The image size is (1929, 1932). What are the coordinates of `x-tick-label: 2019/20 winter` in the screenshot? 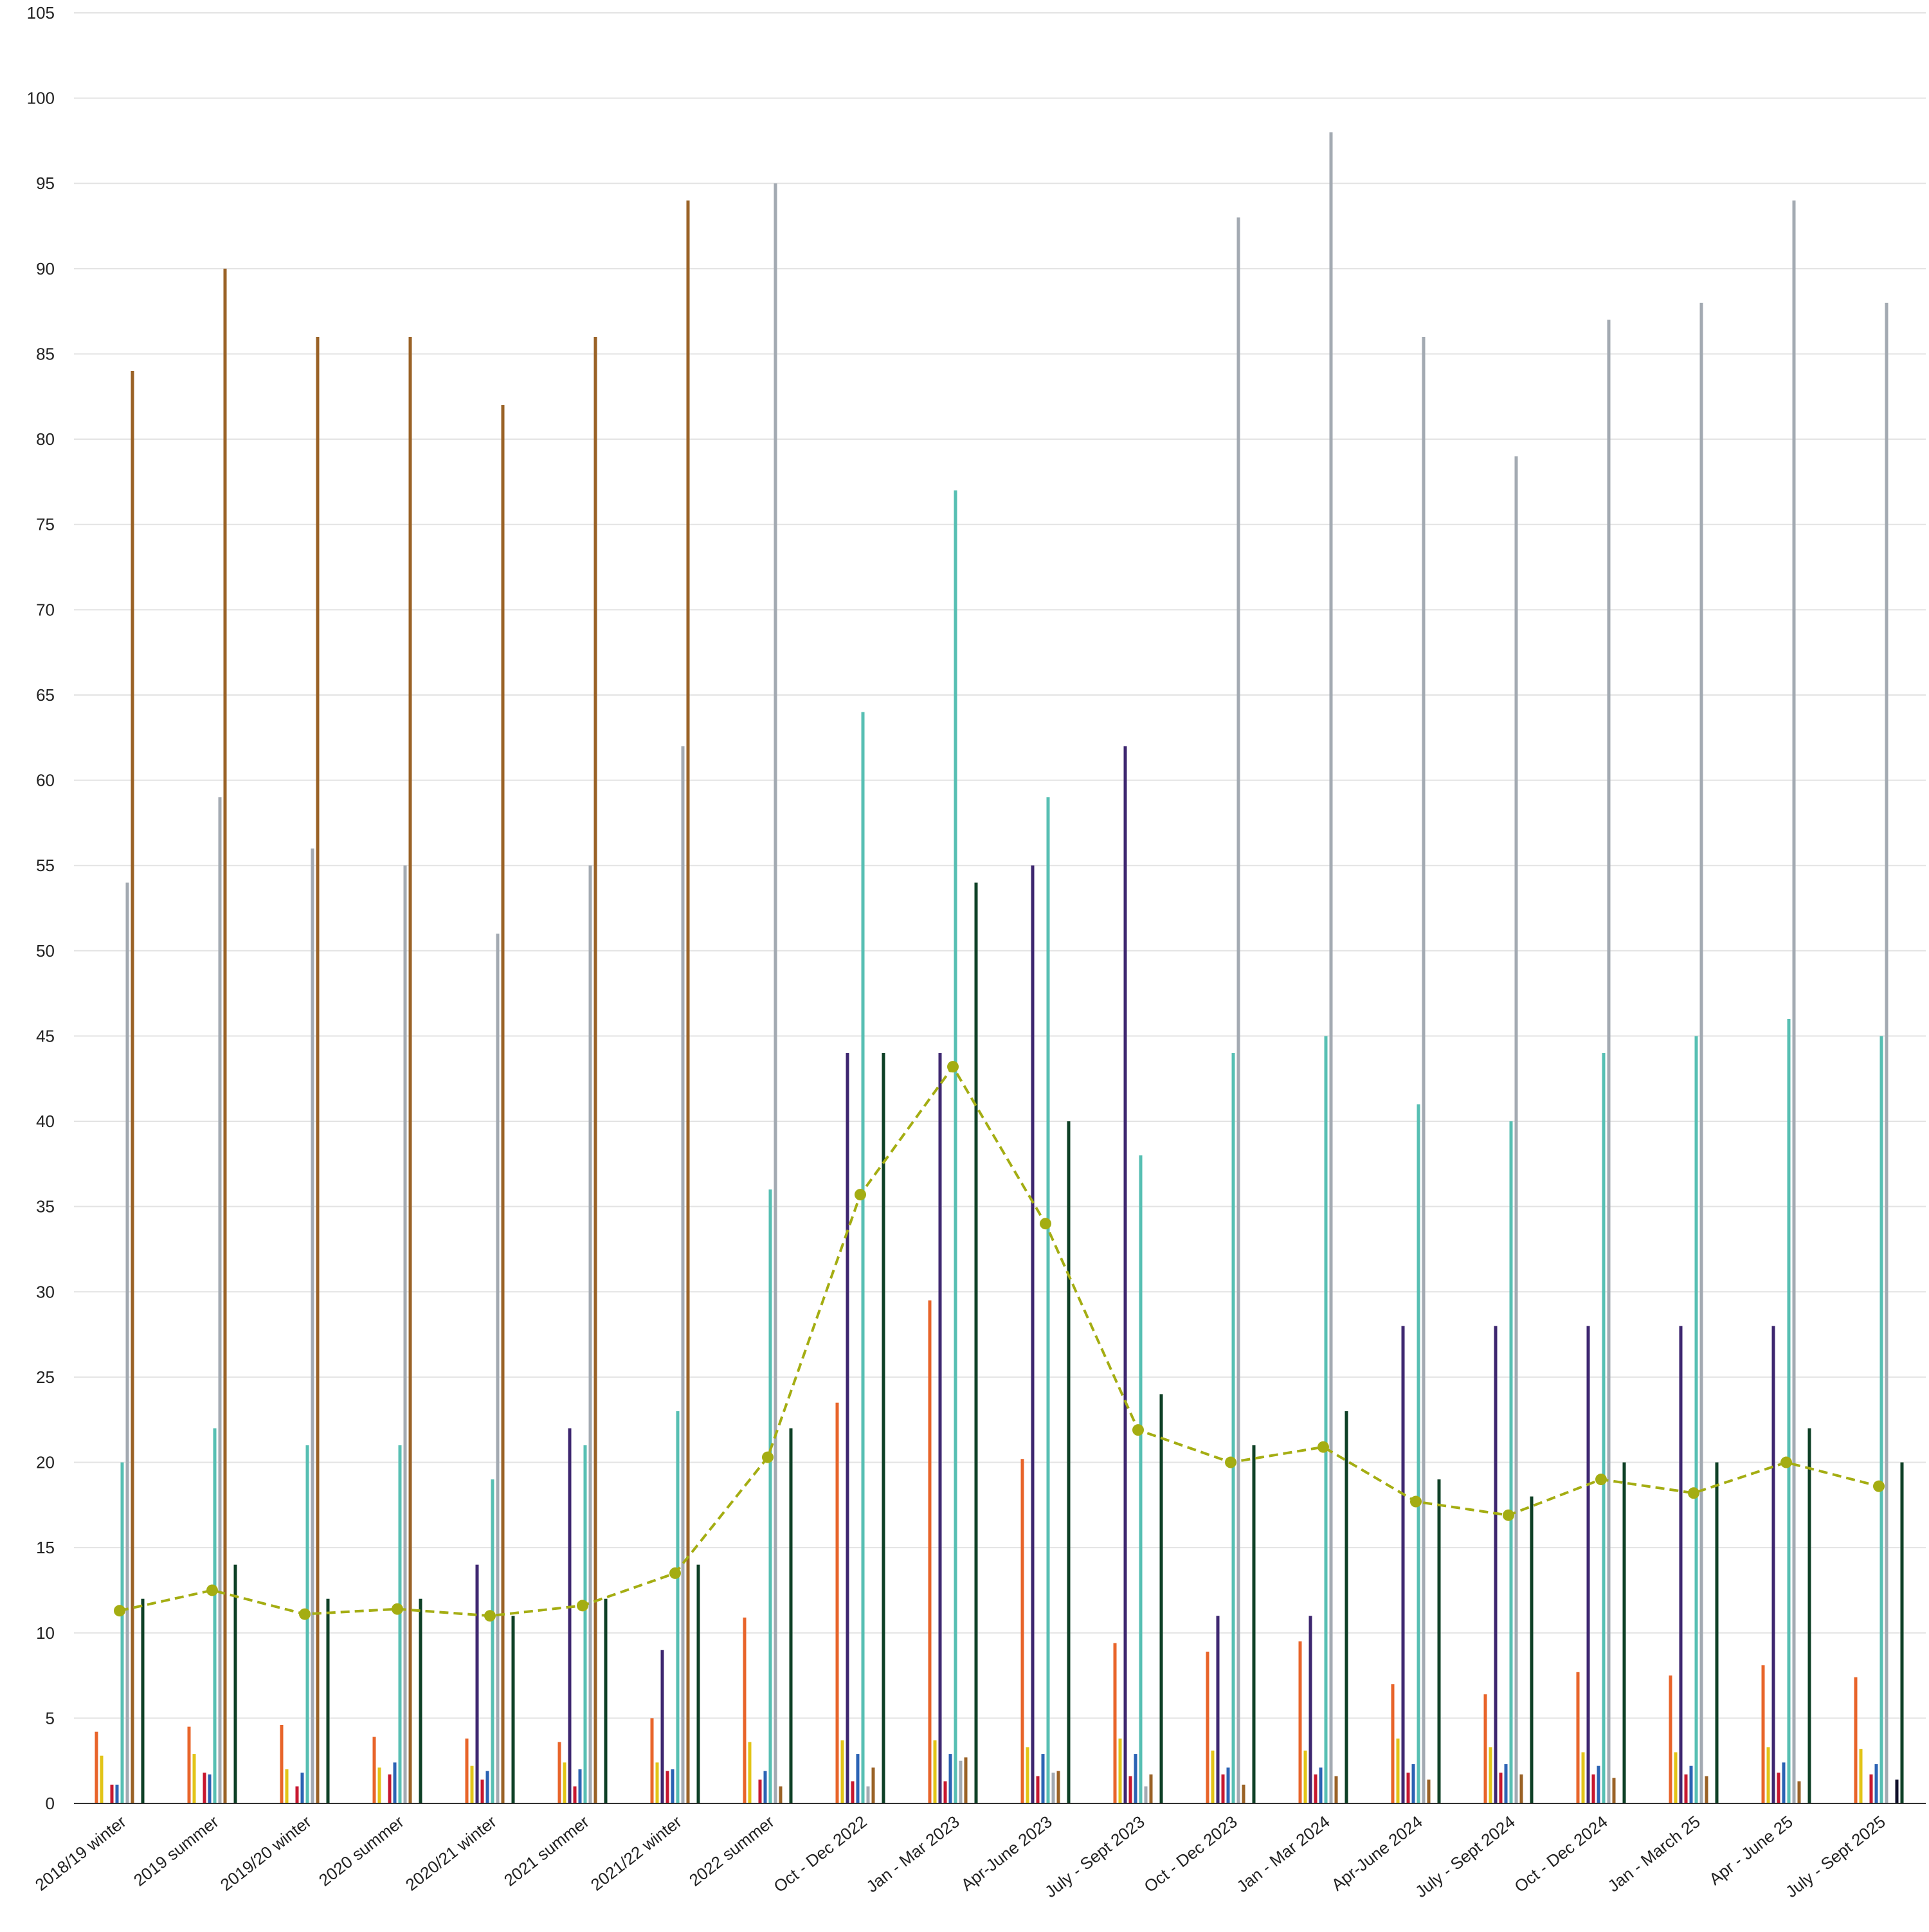 It's located at (266, 1853).